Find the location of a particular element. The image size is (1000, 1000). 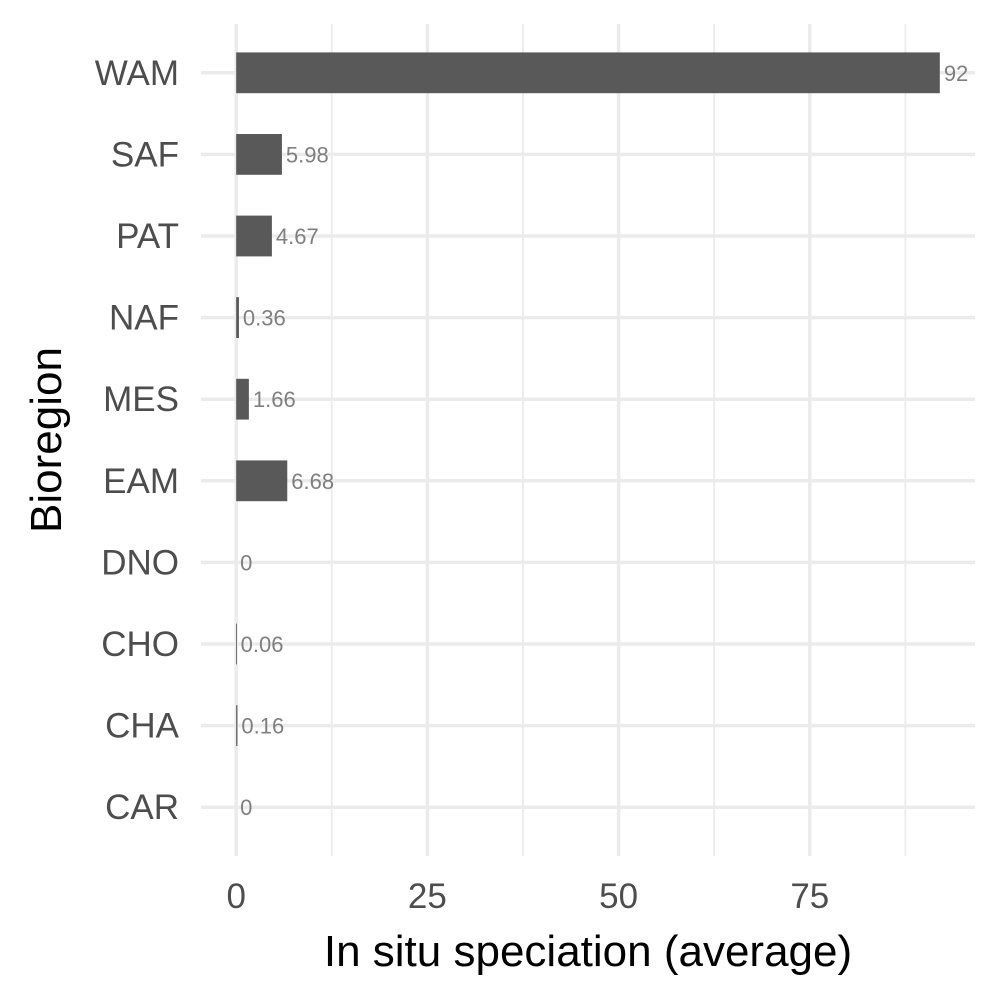

y-tick-car: CAR is located at coordinates (142, 807).